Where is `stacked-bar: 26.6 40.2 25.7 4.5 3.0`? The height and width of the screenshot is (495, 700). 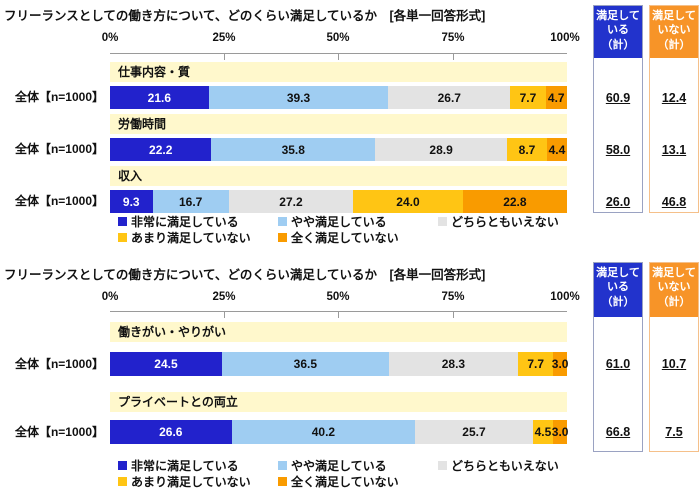
stacked-bar: 26.6 40.2 25.7 4.5 3.0 is located at coordinates (339, 432).